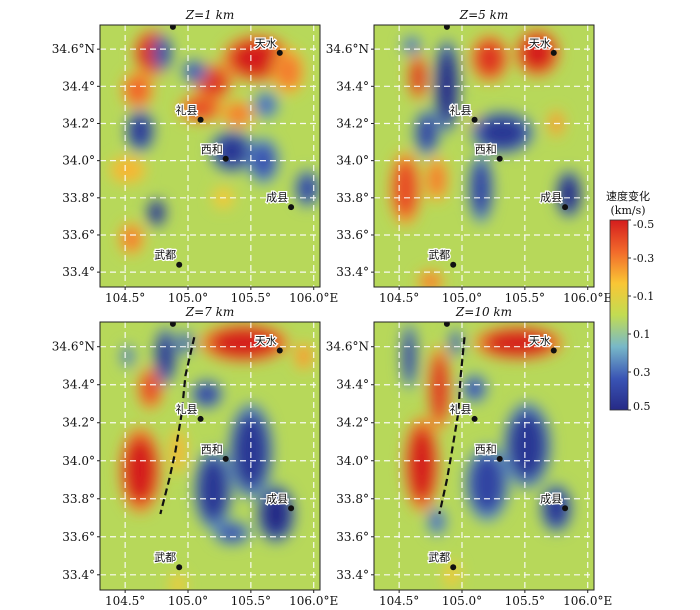 The height and width of the screenshot is (610, 700). Describe the element at coordinates (452, 426) in the screenshot. I see `fault-line` at that location.